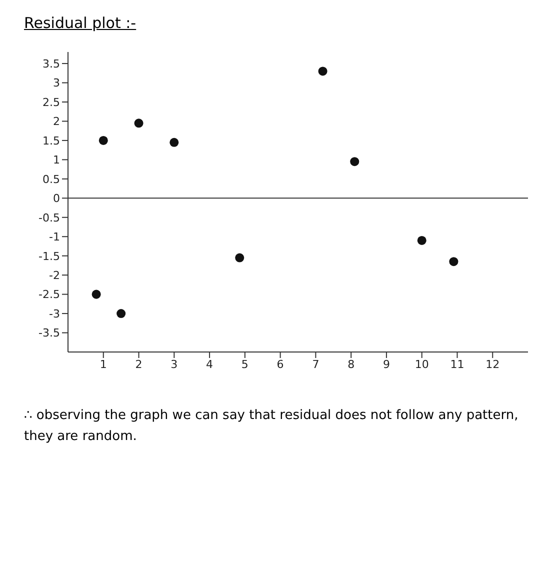 The image size is (560, 562). What do you see at coordinates (51, 102) in the screenshot?
I see `y-tick-label: 2.5` at bounding box center [51, 102].